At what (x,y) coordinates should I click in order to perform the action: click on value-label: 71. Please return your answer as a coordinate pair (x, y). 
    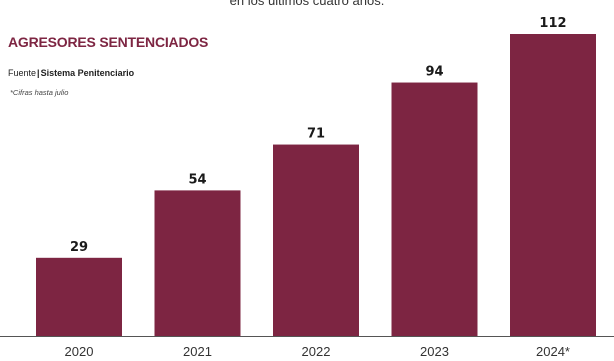
    Looking at the image, I should click on (316, 134).